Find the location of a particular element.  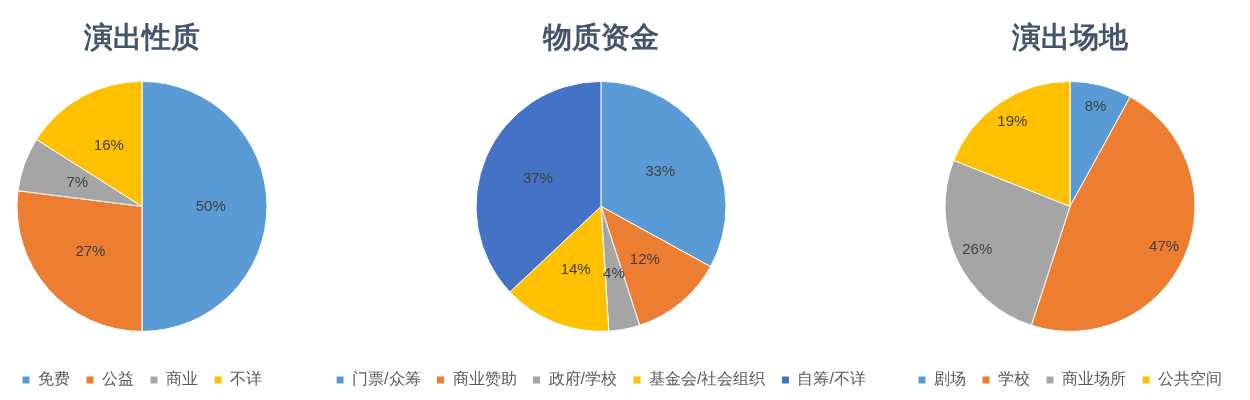

data-label: 26% is located at coordinates (977, 249).